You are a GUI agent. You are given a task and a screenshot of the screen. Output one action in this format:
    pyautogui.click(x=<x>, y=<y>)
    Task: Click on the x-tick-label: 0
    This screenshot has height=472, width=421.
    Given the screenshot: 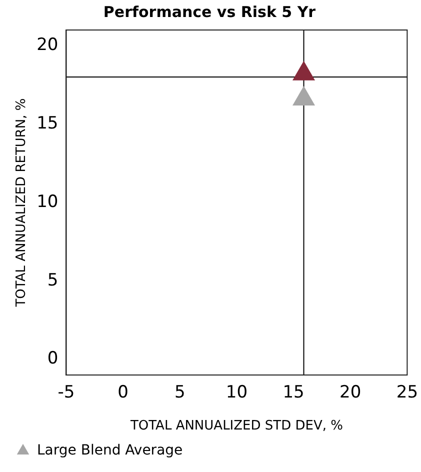 What is the action you would take?
    pyautogui.click(x=123, y=392)
    